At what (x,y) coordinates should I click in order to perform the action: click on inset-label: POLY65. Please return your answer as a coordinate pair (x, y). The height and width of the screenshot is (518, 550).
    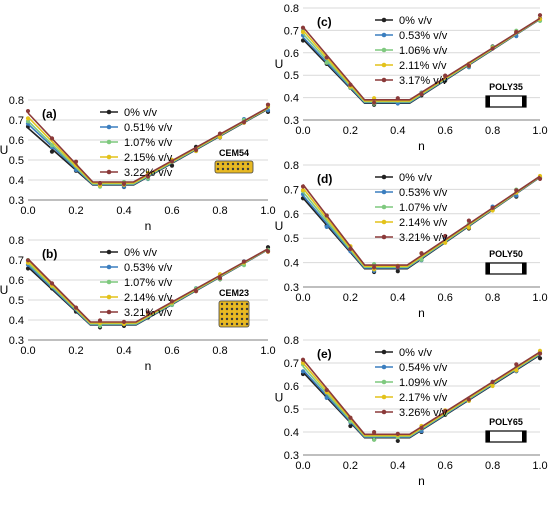
    Looking at the image, I should click on (506, 422).